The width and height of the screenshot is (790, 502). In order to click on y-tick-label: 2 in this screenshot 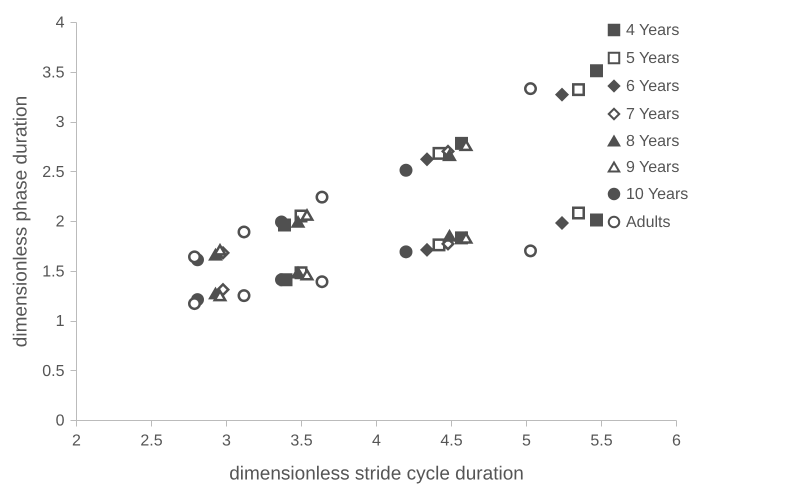, I will do `click(60, 222)`.